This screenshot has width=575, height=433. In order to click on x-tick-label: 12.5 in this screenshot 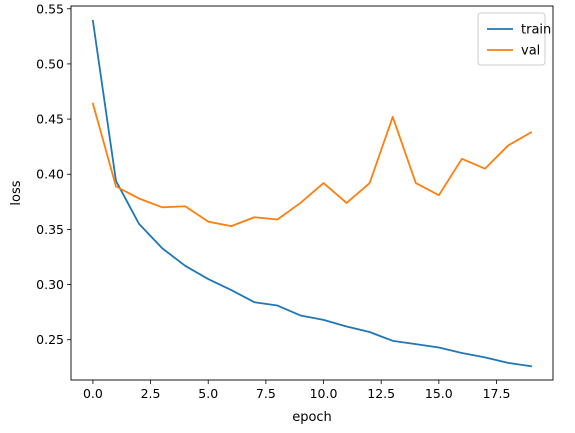, I will do `click(381, 393)`.